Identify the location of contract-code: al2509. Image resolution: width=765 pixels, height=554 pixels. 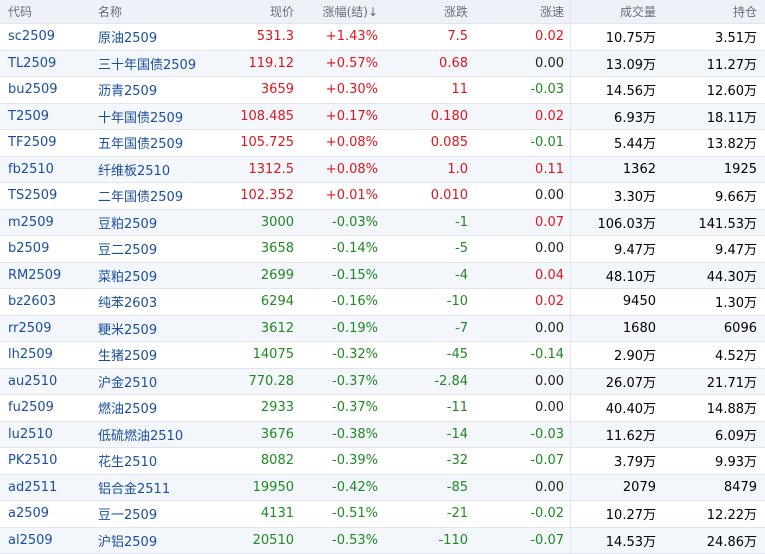
(48, 541).